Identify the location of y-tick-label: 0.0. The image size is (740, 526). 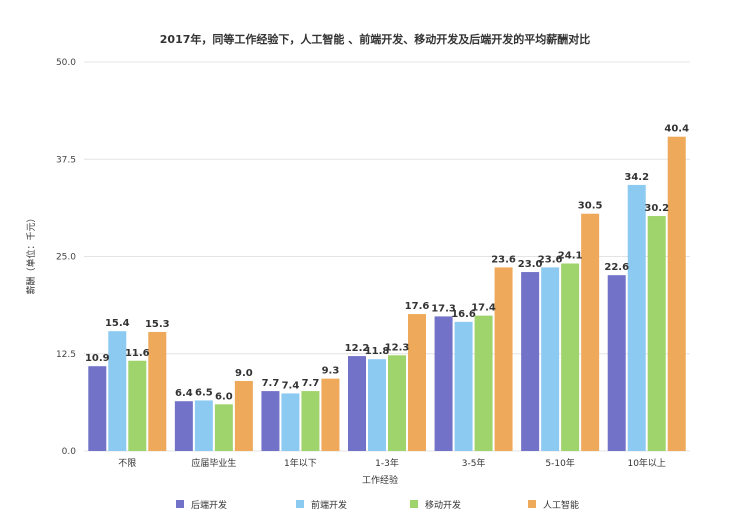
(69, 452).